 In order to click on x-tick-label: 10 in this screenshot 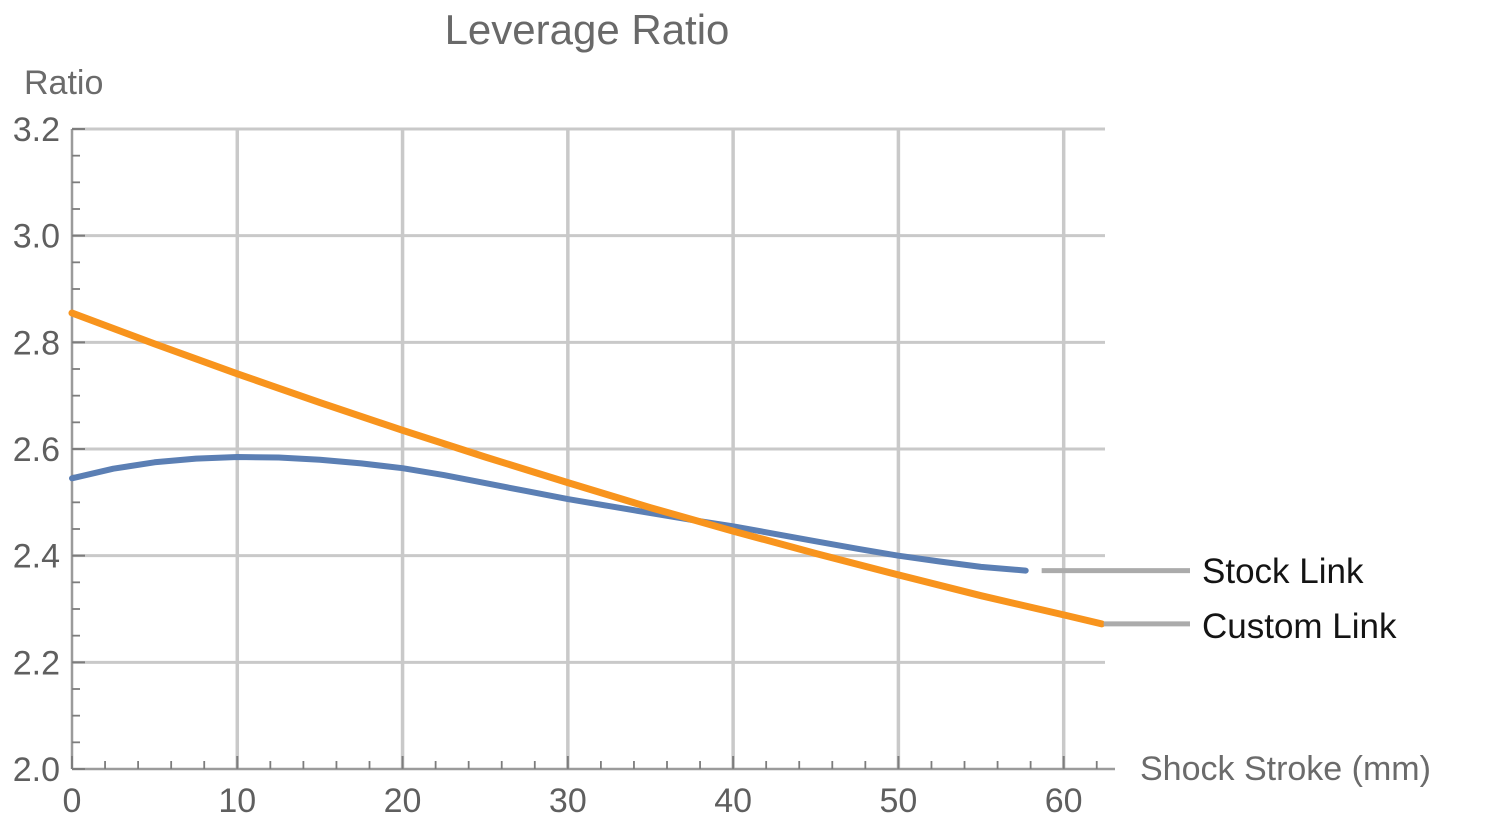, I will do `click(237, 801)`.